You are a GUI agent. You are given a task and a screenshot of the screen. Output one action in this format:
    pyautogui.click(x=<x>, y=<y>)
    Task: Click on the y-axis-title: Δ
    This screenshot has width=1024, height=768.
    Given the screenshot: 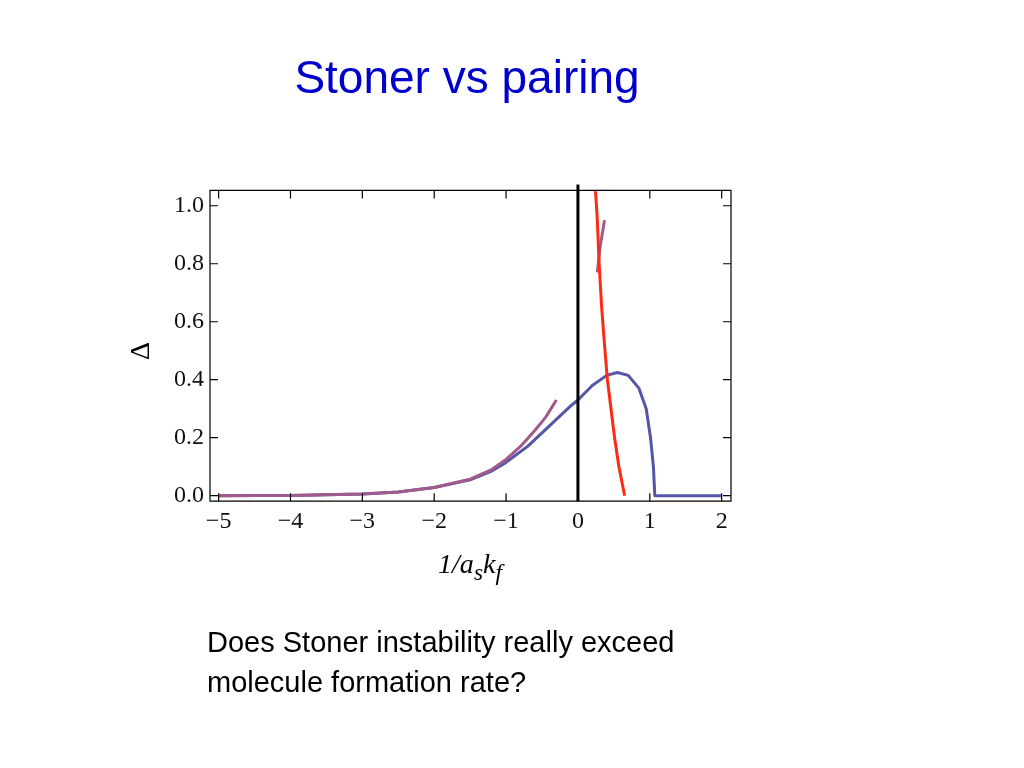 What is the action you would take?
    pyautogui.click(x=140, y=351)
    